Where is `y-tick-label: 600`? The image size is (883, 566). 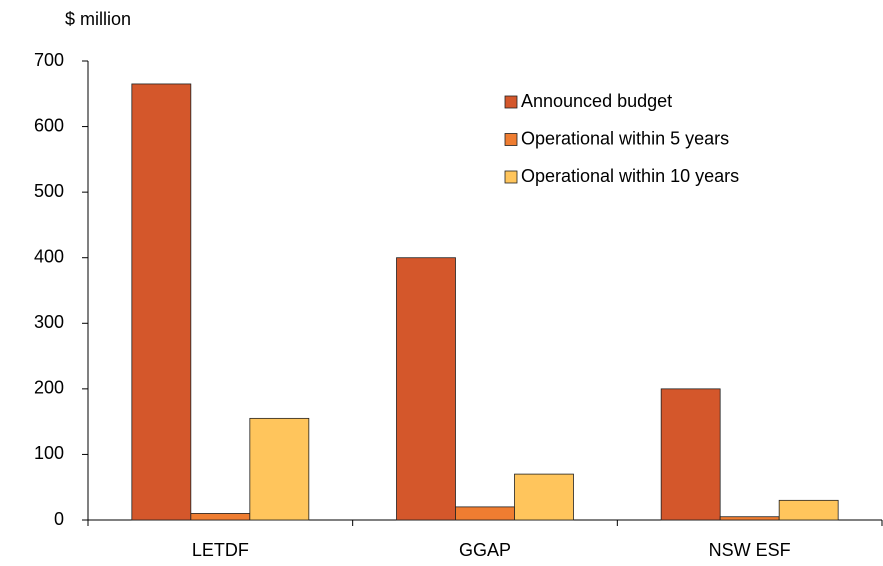 y-tick-label: 600 is located at coordinates (49, 125).